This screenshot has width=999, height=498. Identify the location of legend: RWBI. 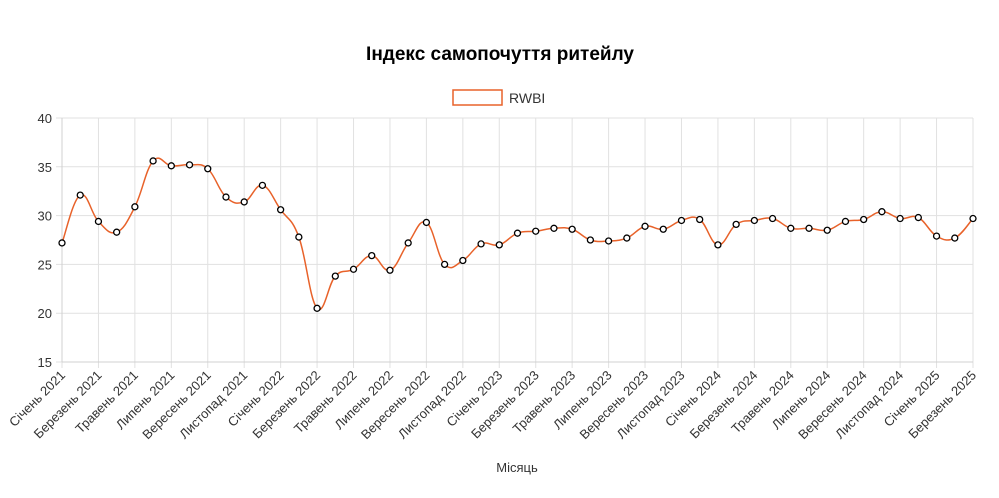
(498, 97).